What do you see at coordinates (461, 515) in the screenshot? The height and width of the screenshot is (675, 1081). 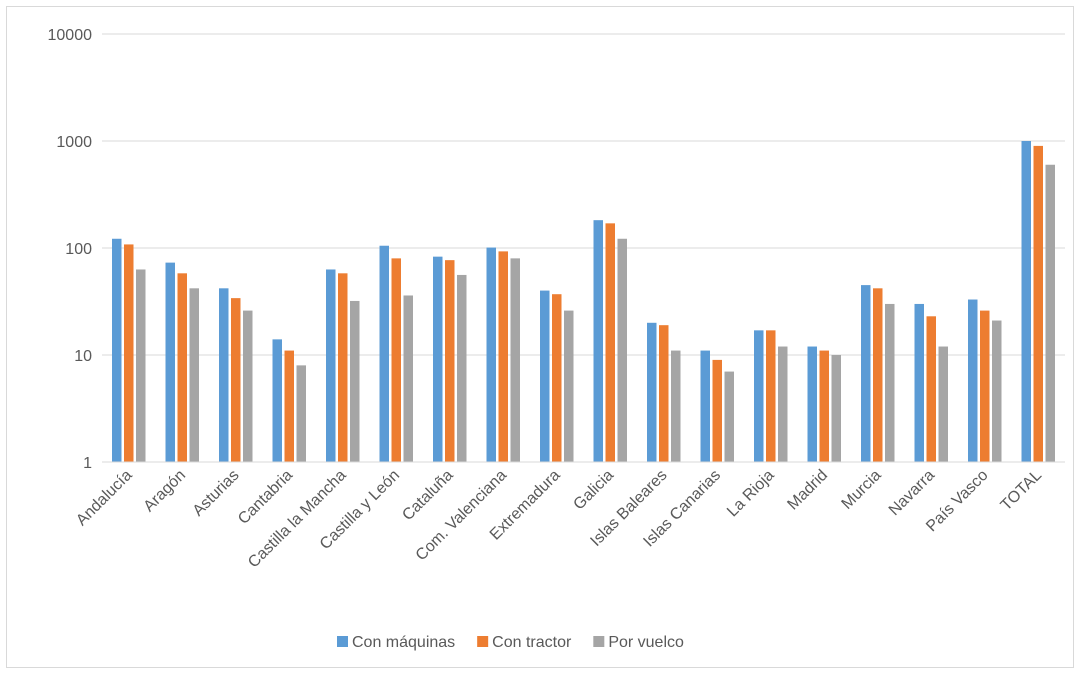 I see `x-tick-label: Com. Valenciana` at bounding box center [461, 515].